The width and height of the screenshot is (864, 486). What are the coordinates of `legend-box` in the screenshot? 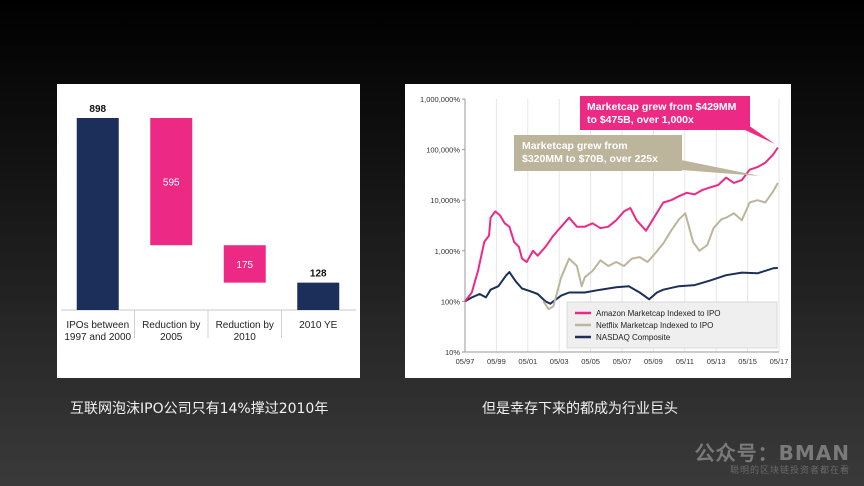 It's located at (672, 325).